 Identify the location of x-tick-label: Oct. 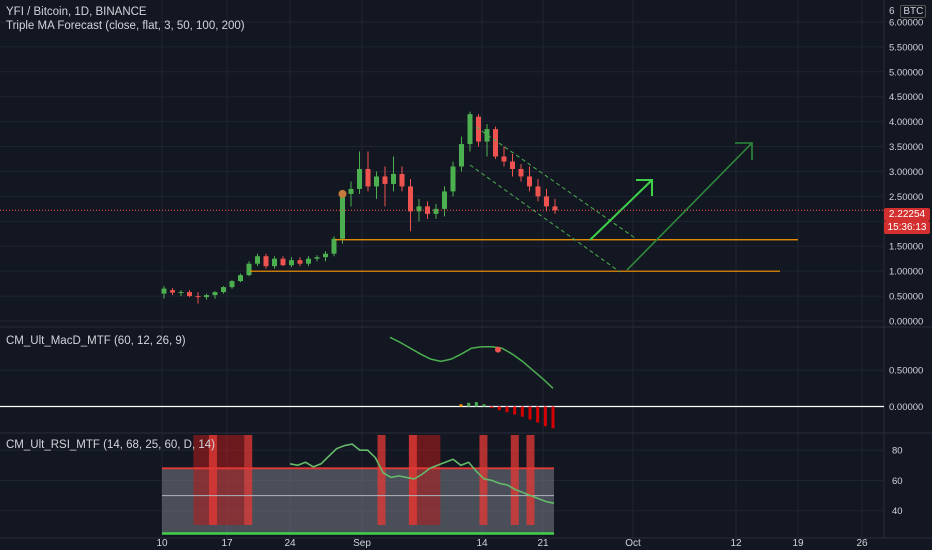
(633, 543).